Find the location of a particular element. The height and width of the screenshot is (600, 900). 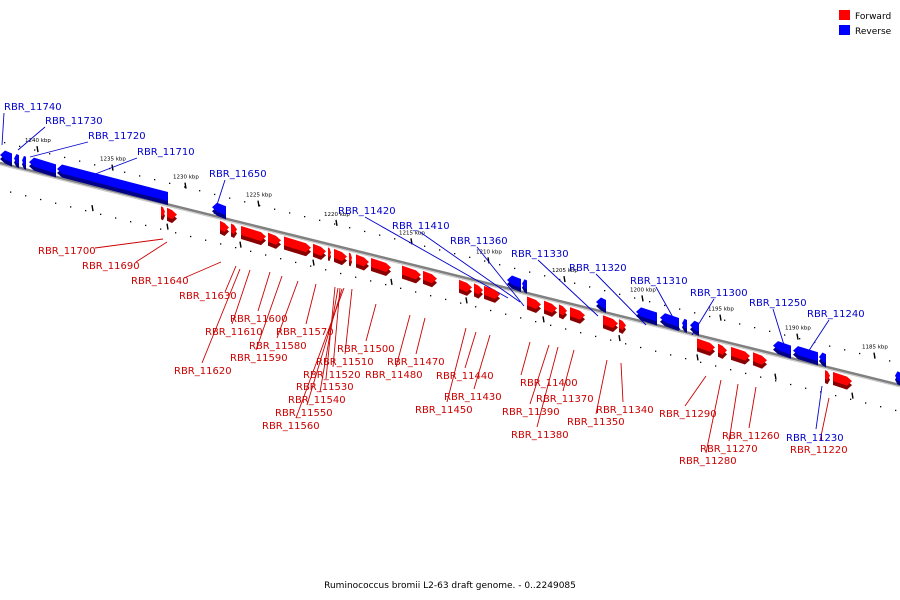

legend-swatch-reverse is located at coordinates (844, 30).